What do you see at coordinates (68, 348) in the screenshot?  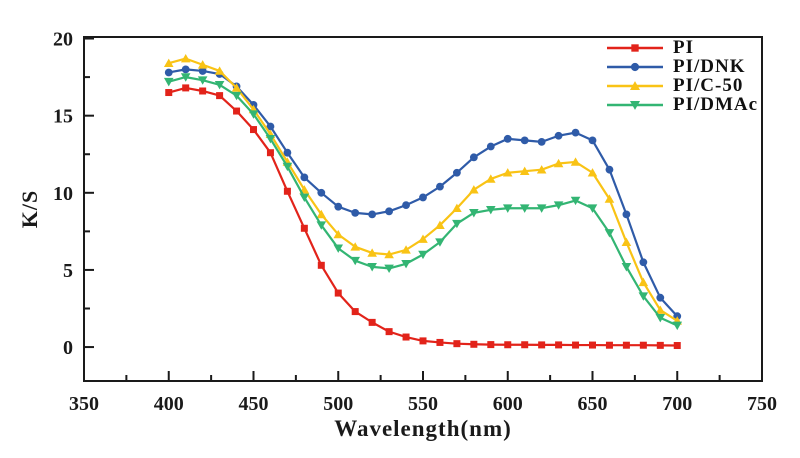 I see `y-tick-label: 0` at bounding box center [68, 348].